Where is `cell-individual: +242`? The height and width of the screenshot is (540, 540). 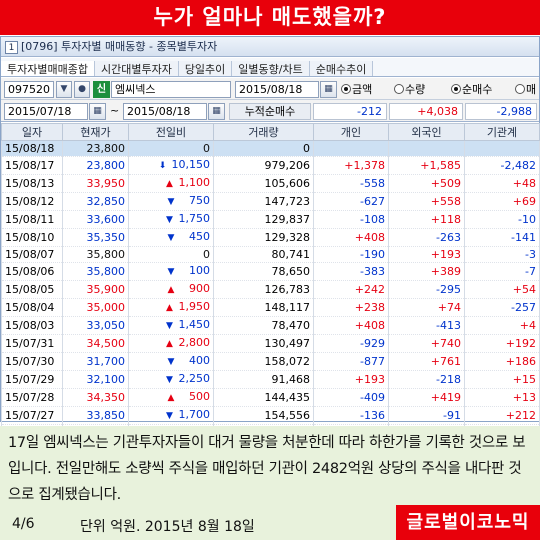 cell-individual: +242 is located at coordinates (351, 290).